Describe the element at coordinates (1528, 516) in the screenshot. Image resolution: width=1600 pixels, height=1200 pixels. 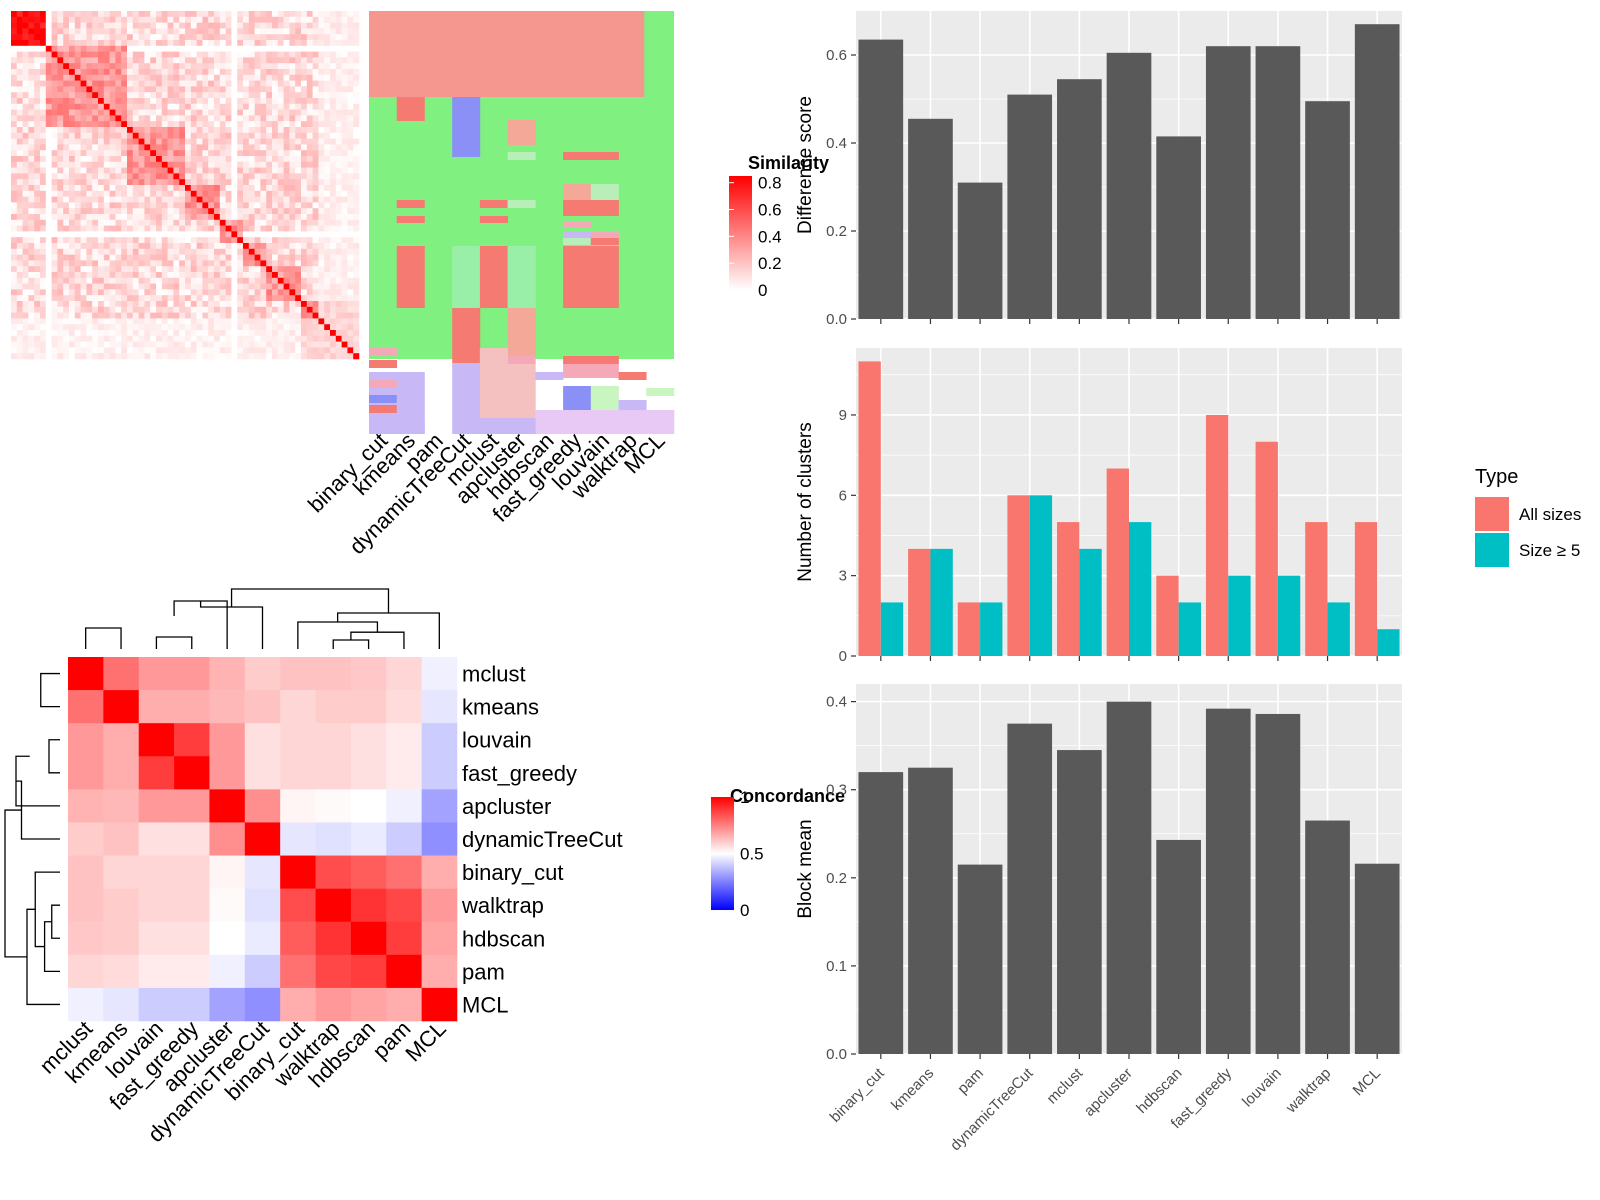
I see `type-legend: Type All sizes Size ≥ 5` at that location.